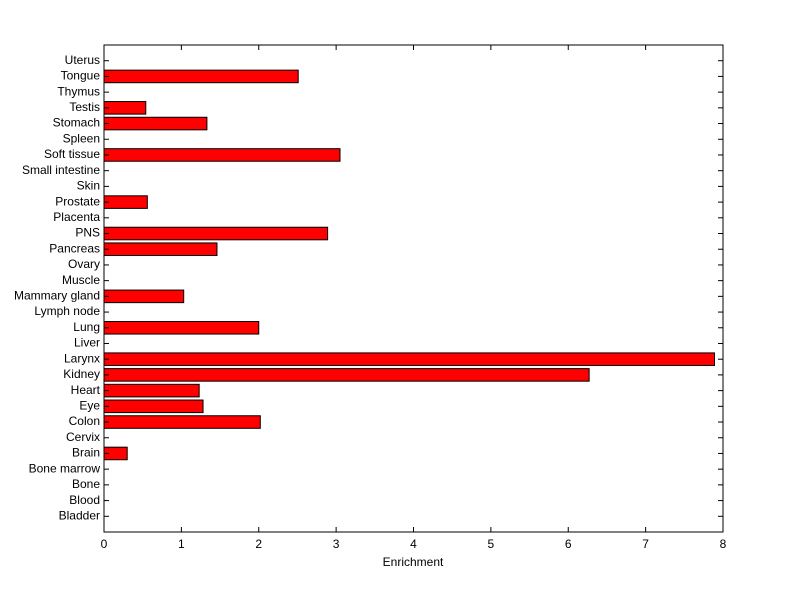 Image resolution: width=800 pixels, height=599 pixels. I want to click on y-tick-label: Kidney, so click(81, 374).